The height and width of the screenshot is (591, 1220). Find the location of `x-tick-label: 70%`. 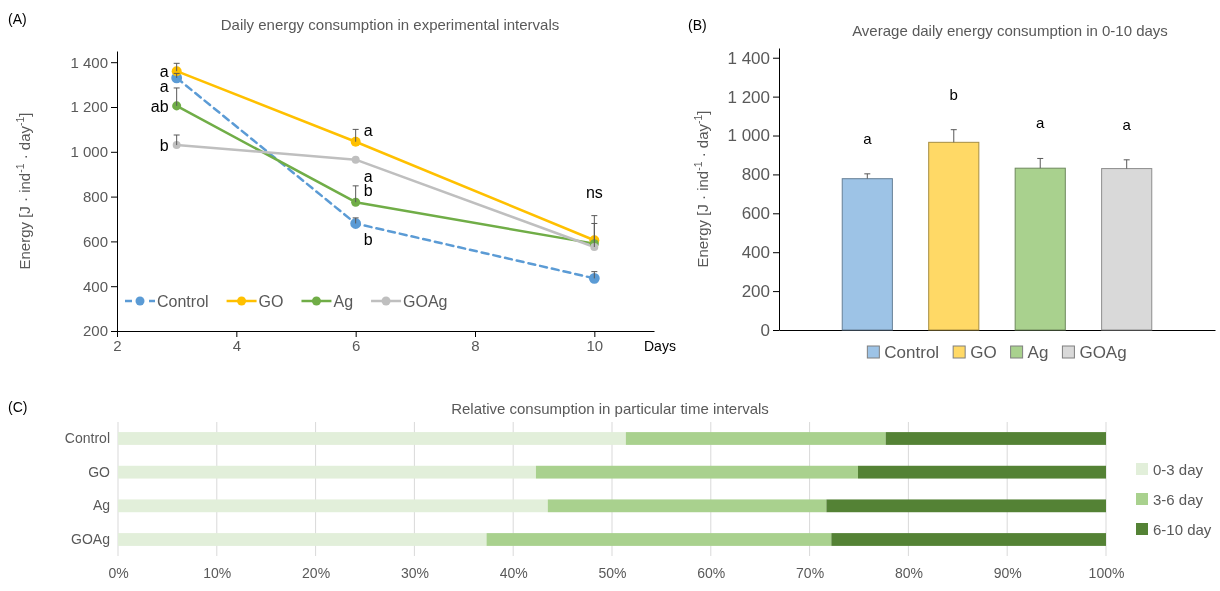

x-tick-label: 70% is located at coordinates (810, 572).